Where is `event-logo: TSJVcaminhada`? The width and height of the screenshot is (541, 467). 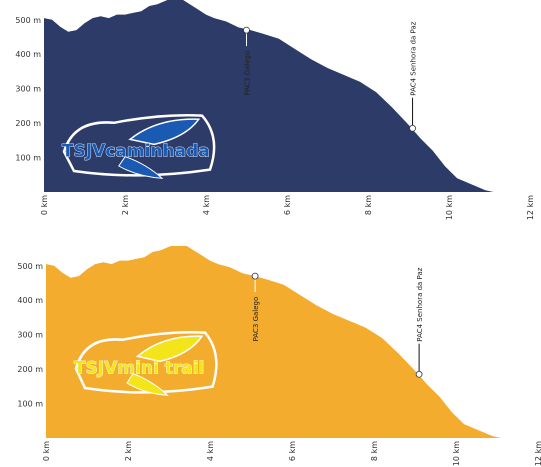
event-logo: TSJVcaminhada is located at coordinates (139, 146).